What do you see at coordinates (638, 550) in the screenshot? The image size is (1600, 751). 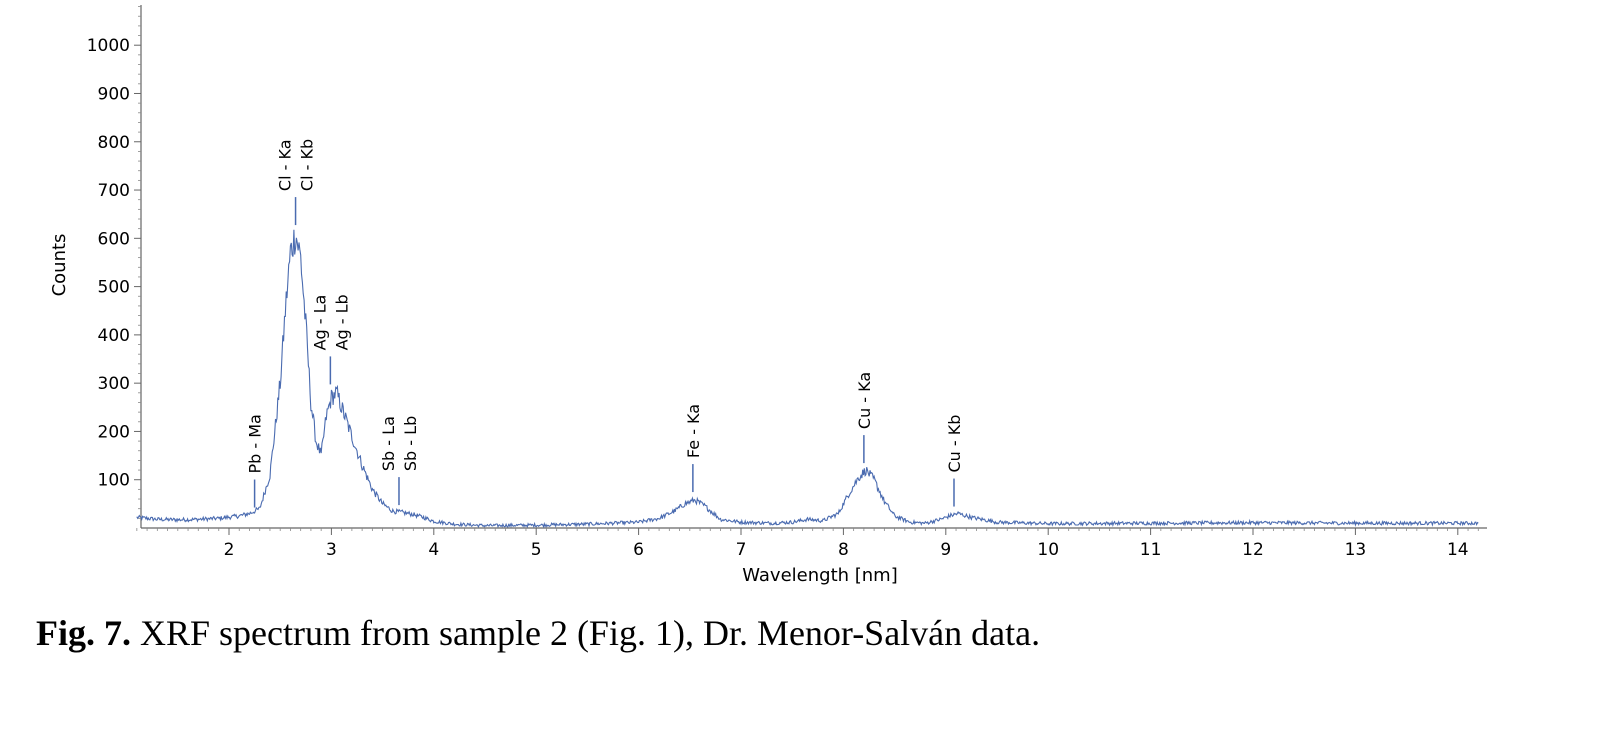 I see `x-tick-label: 6` at bounding box center [638, 550].